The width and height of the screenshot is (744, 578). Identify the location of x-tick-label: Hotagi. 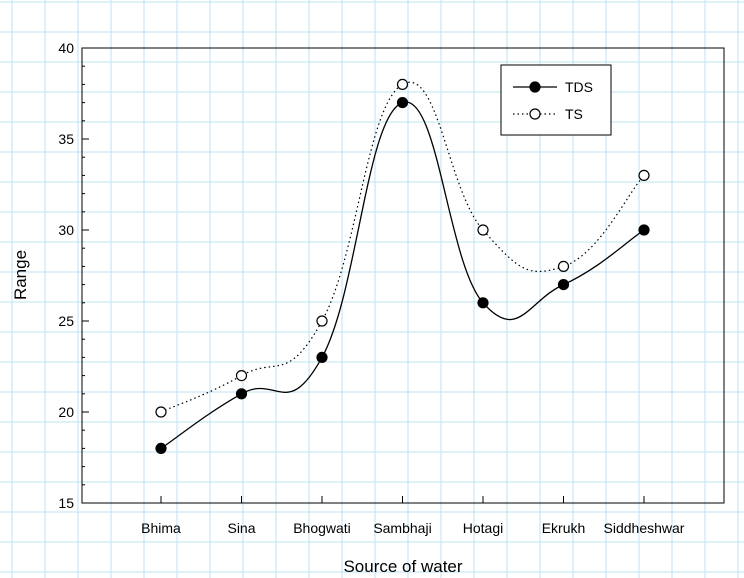
(483, 528).